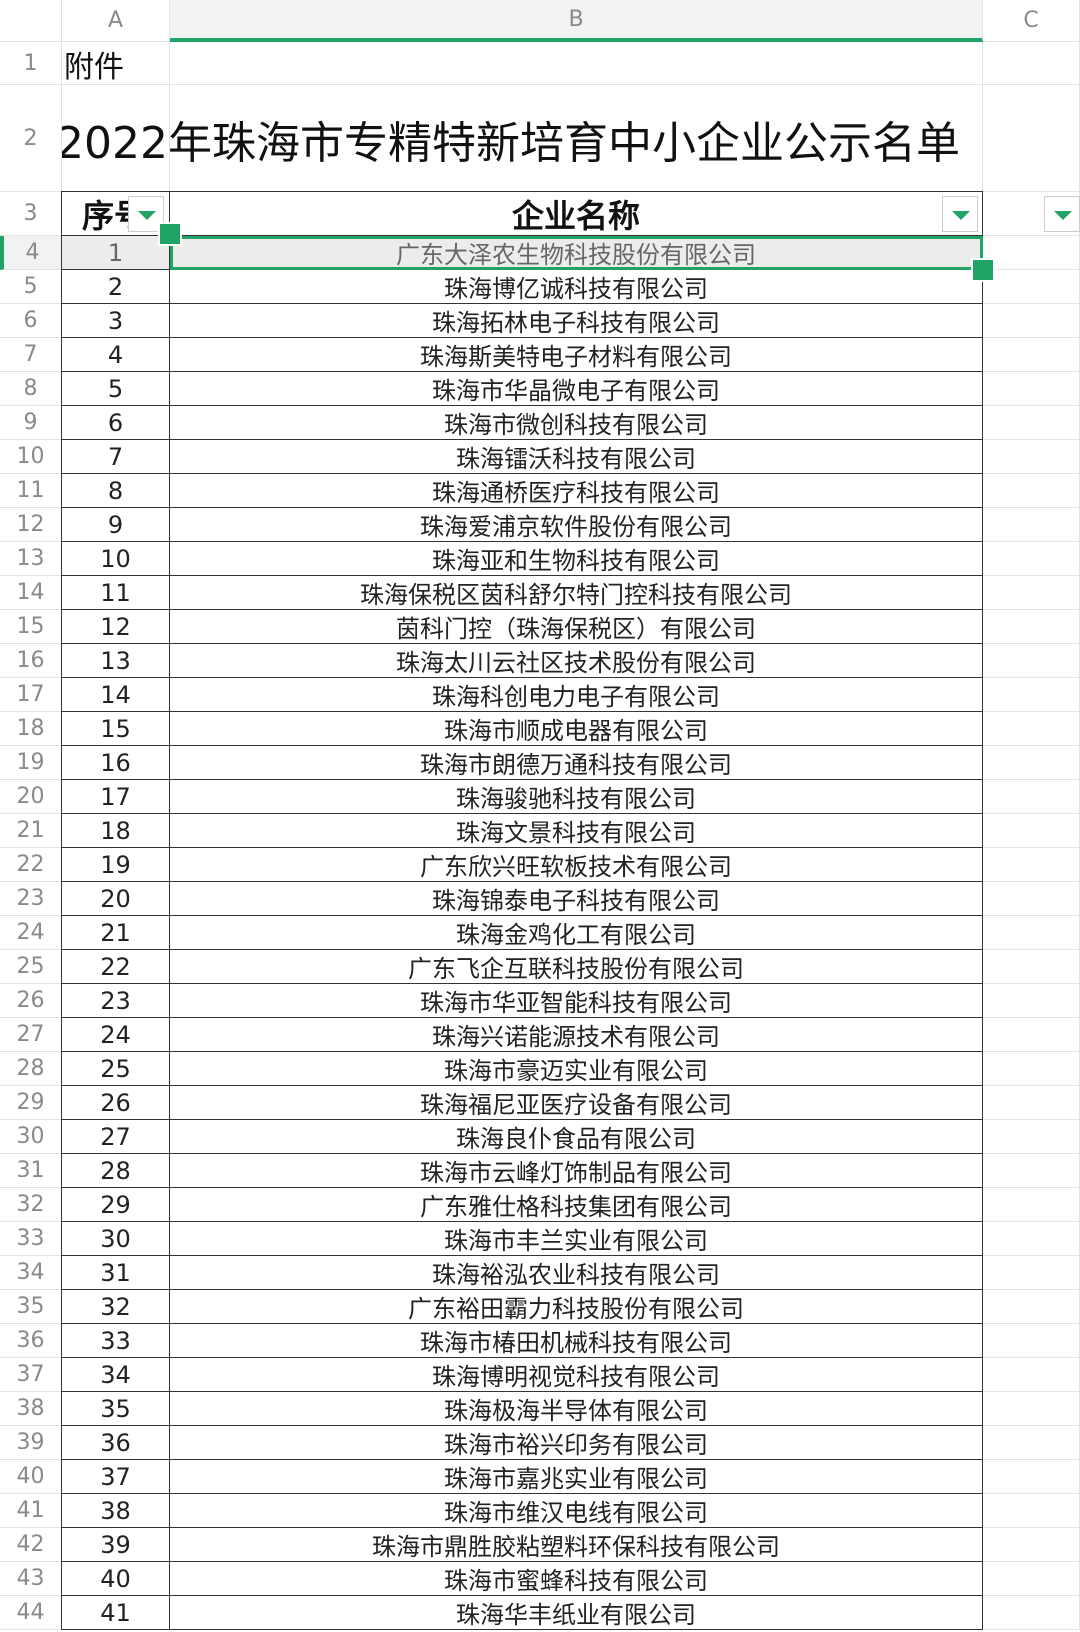  I want to click on row-header: 12, so click(31, 525).